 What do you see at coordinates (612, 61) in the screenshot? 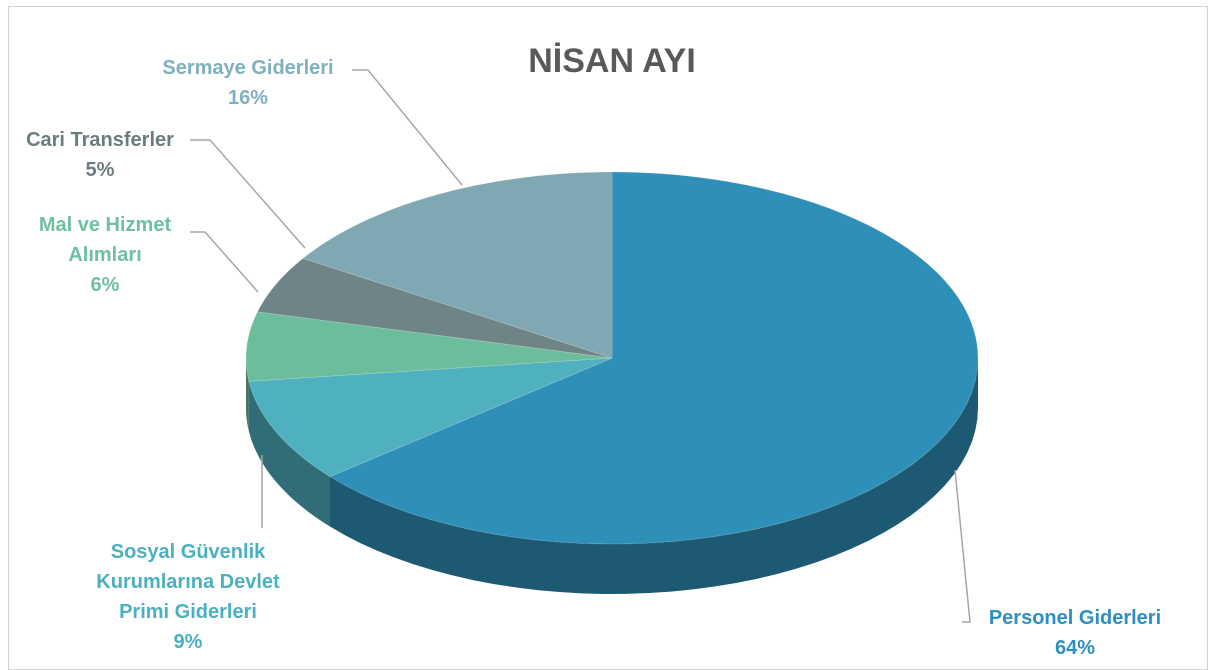
I see `chart-title: NİSAN AYI` at bounding box center [612, 61].